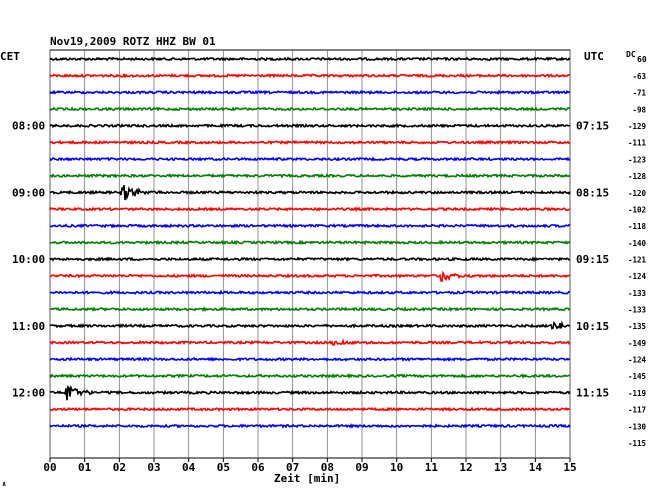 The image size is (650, 494). What do you see at coordinates (639, 76) in the screenshot?
I see `dc-offset-label: -63` at bounding box center [639, 76].